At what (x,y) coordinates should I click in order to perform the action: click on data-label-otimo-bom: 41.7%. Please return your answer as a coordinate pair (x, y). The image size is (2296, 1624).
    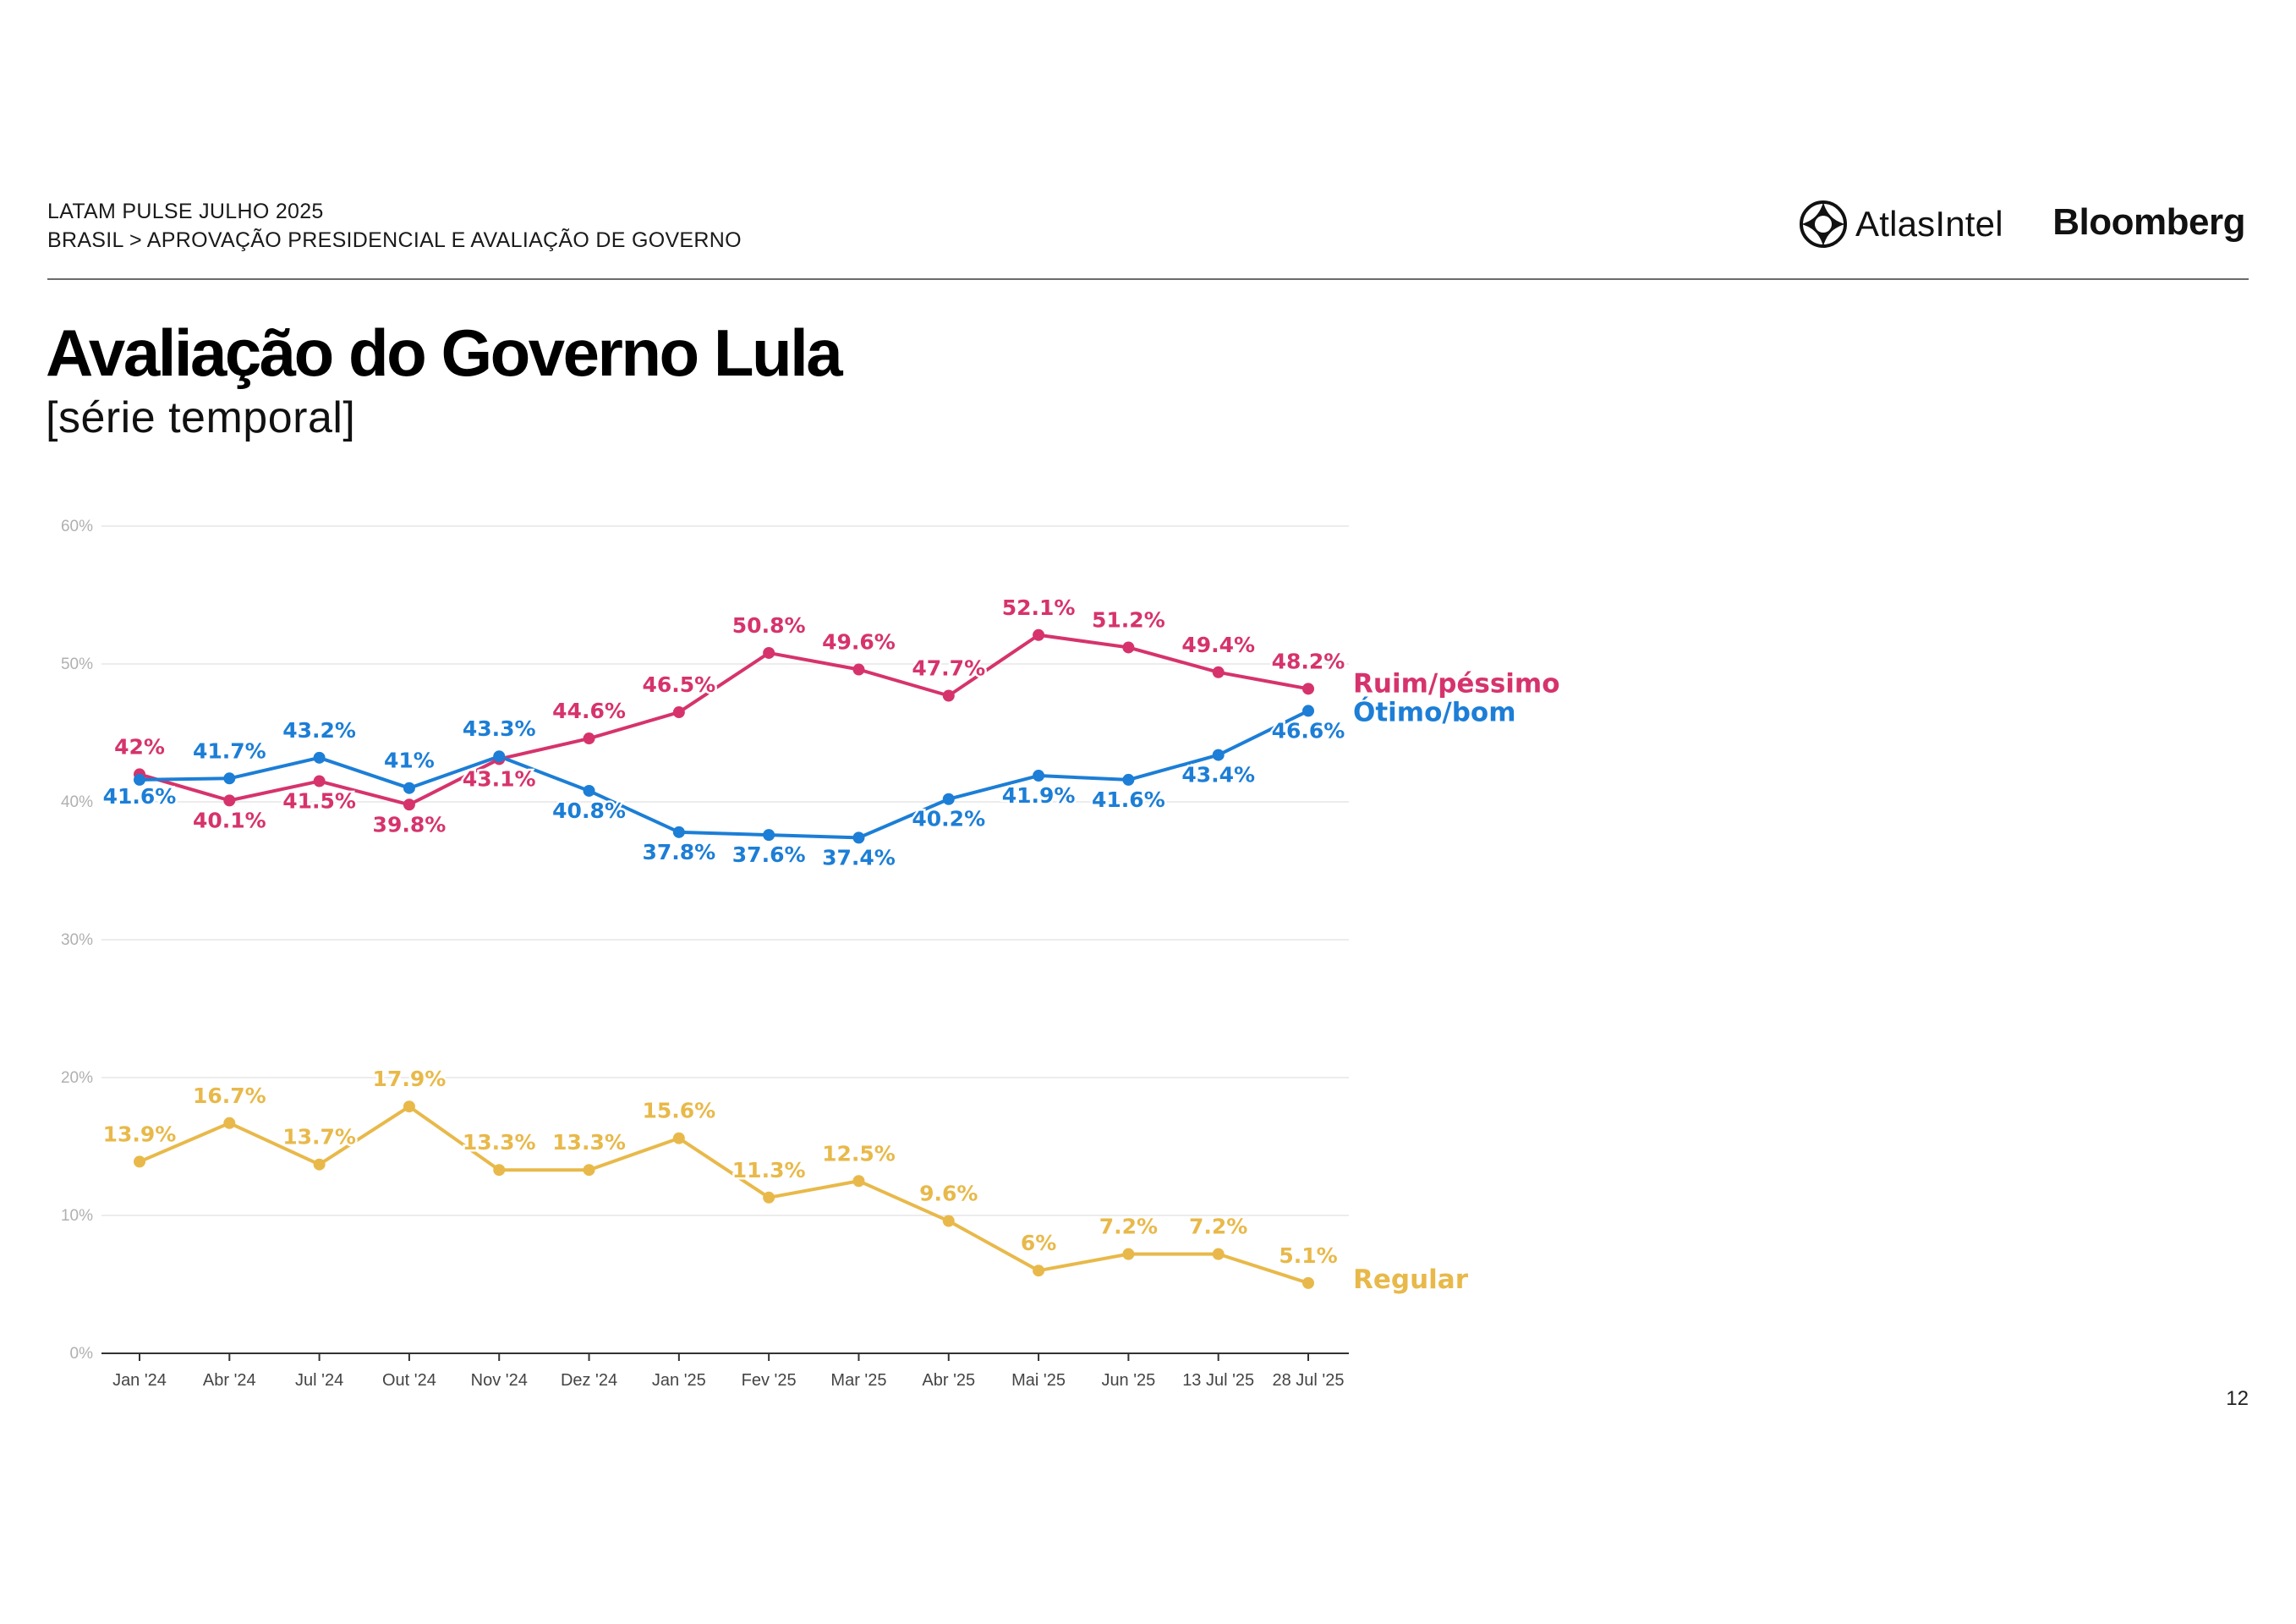
    Looking at the image, I should click on (229, 751).